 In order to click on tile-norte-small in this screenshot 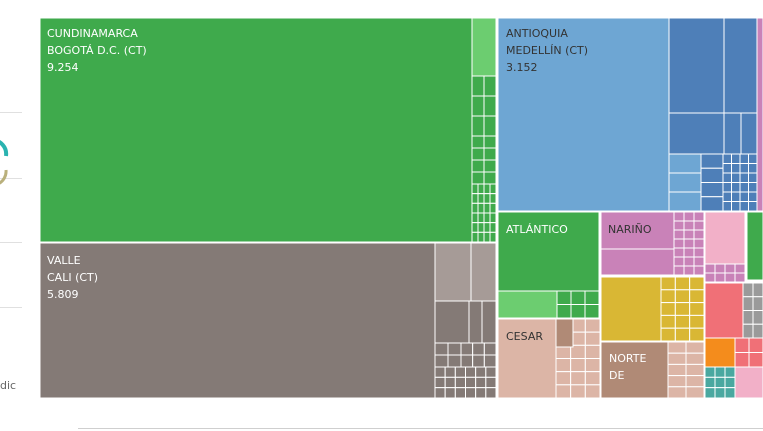, I will do `click(677, 358)`.